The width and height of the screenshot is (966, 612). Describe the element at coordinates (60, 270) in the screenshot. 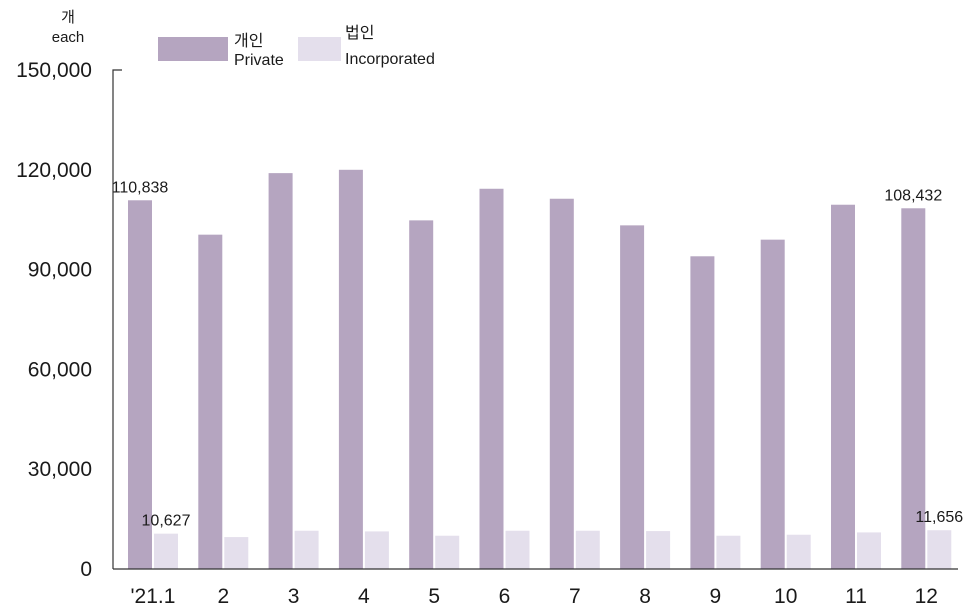

I see `y-tick-label: 90,000` at that location.